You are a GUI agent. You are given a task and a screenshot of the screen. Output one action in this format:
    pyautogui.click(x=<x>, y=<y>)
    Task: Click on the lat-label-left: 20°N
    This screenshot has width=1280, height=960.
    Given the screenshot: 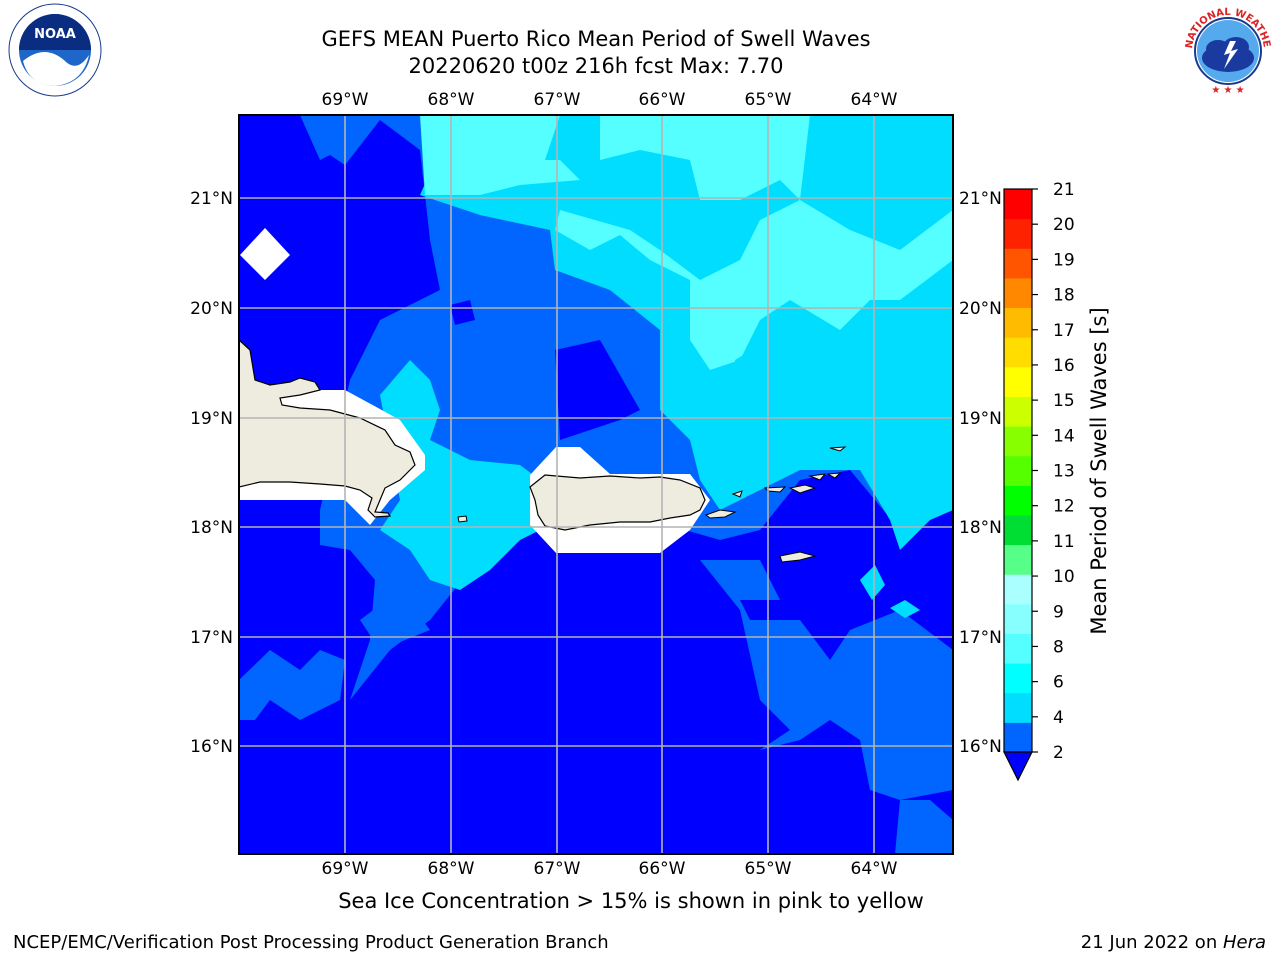 What is the action you would take?
    pyautogui.click(x=211, y=309)
    